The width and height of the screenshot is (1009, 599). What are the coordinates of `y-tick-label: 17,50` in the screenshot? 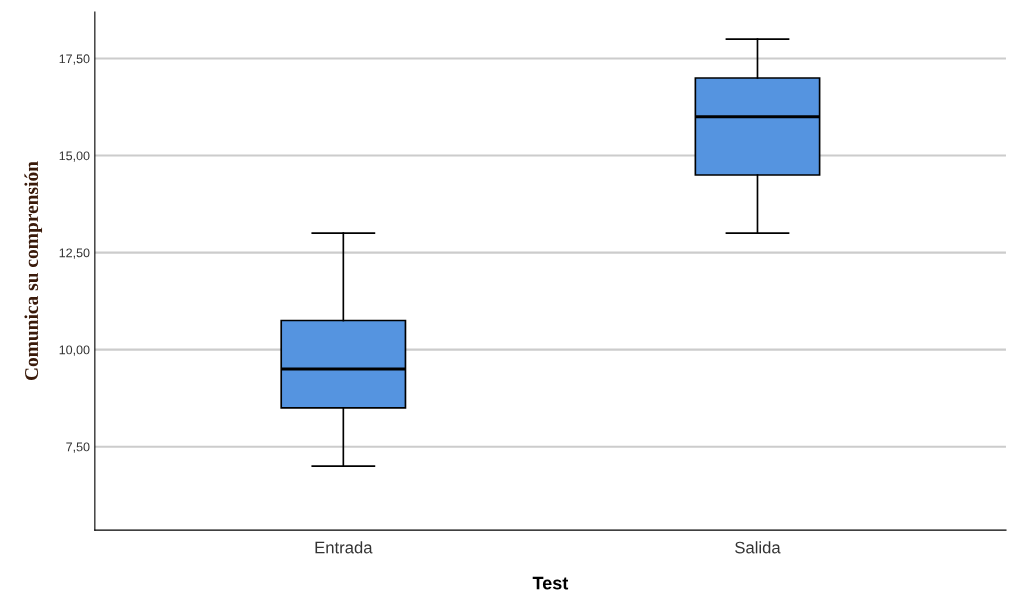 It's located at (74, 59).